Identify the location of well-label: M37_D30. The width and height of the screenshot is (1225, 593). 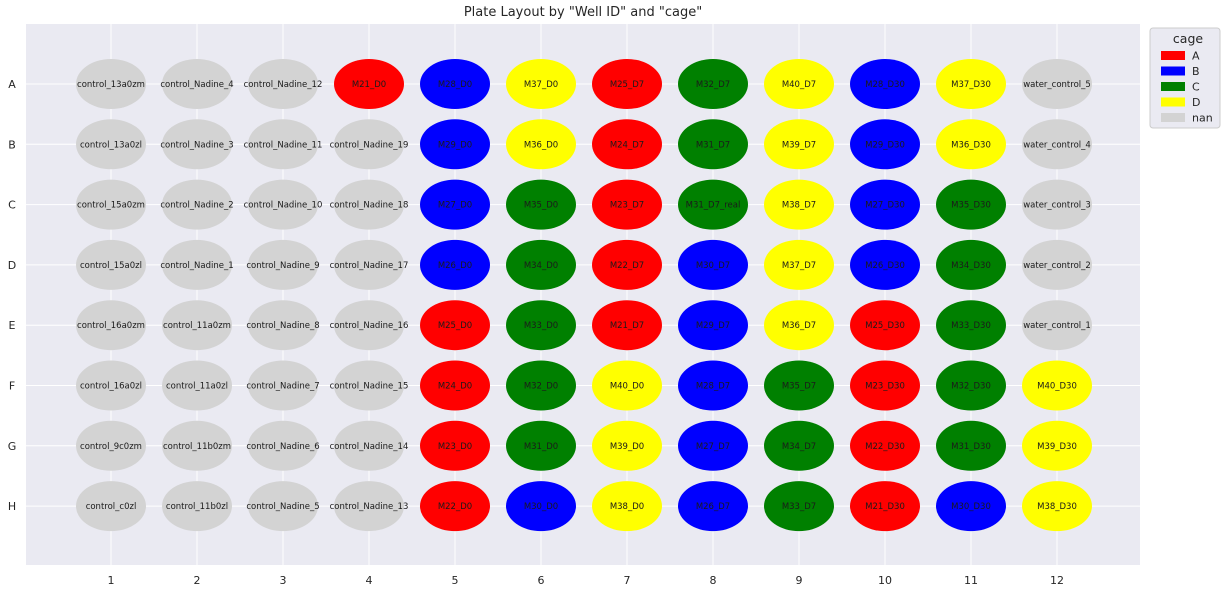
(971, 85).